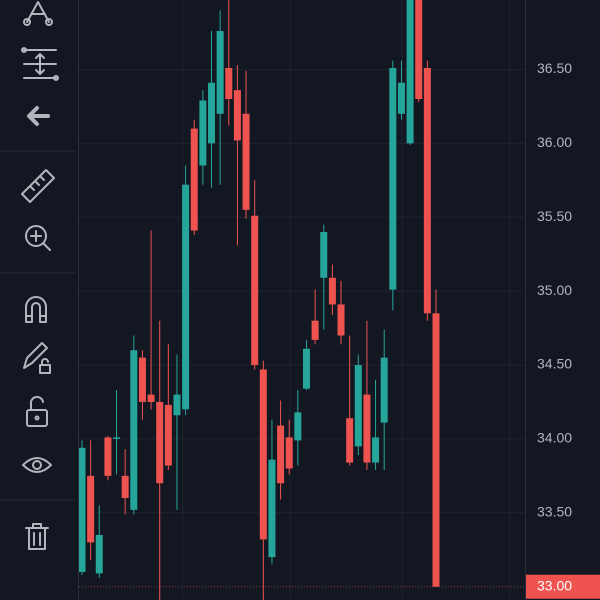 The width and height of the screenshot is (600, 600). I want to click on y-tick-label: 37.00, so click(554, 1).